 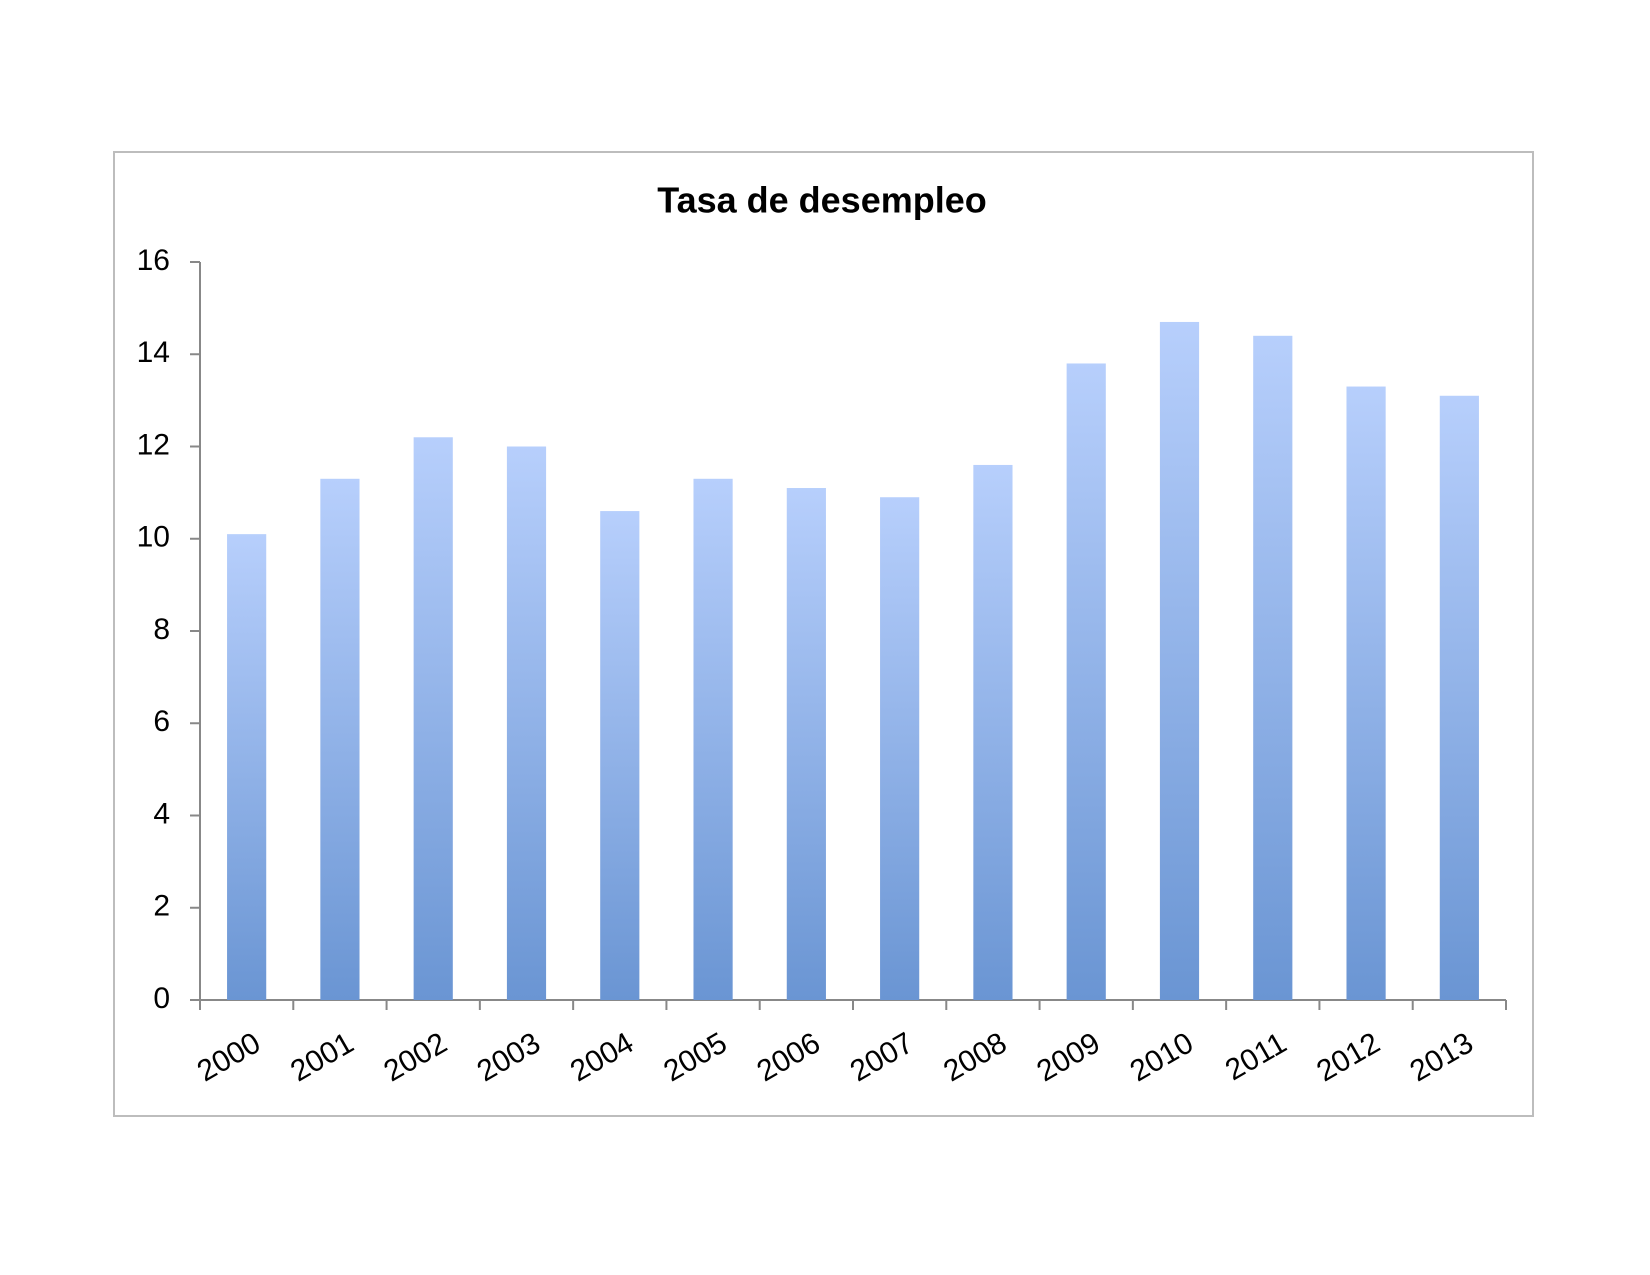 I want to click on y-tick-label: 6, so click(x=161, y=721).